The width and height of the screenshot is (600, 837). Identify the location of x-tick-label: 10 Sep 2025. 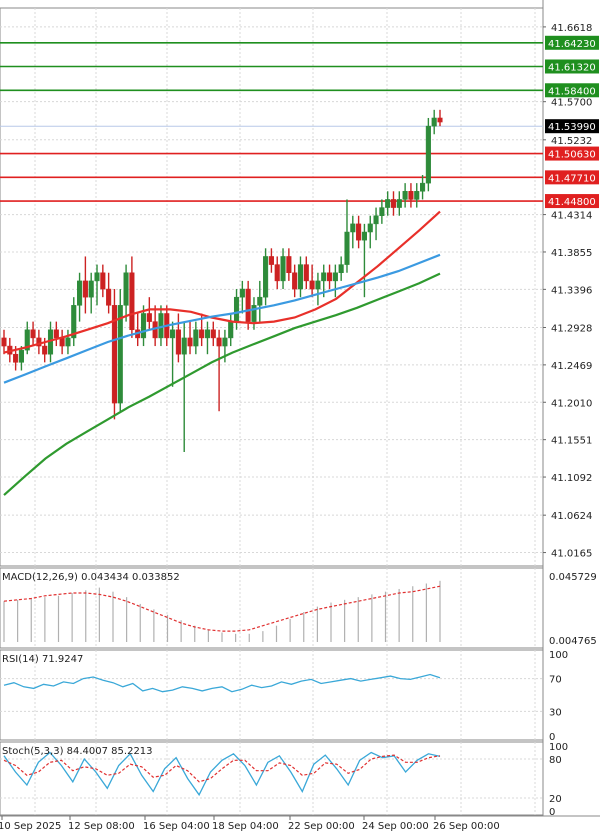
(30, 826).